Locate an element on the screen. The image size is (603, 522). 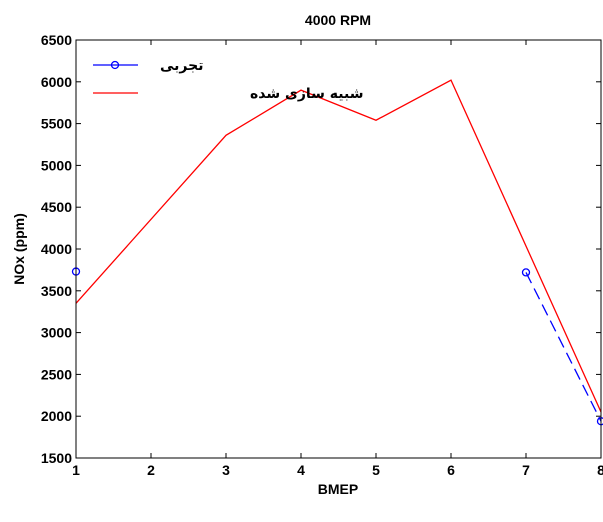
y-tick-label: 3000 is located at coordinates (56, 333).